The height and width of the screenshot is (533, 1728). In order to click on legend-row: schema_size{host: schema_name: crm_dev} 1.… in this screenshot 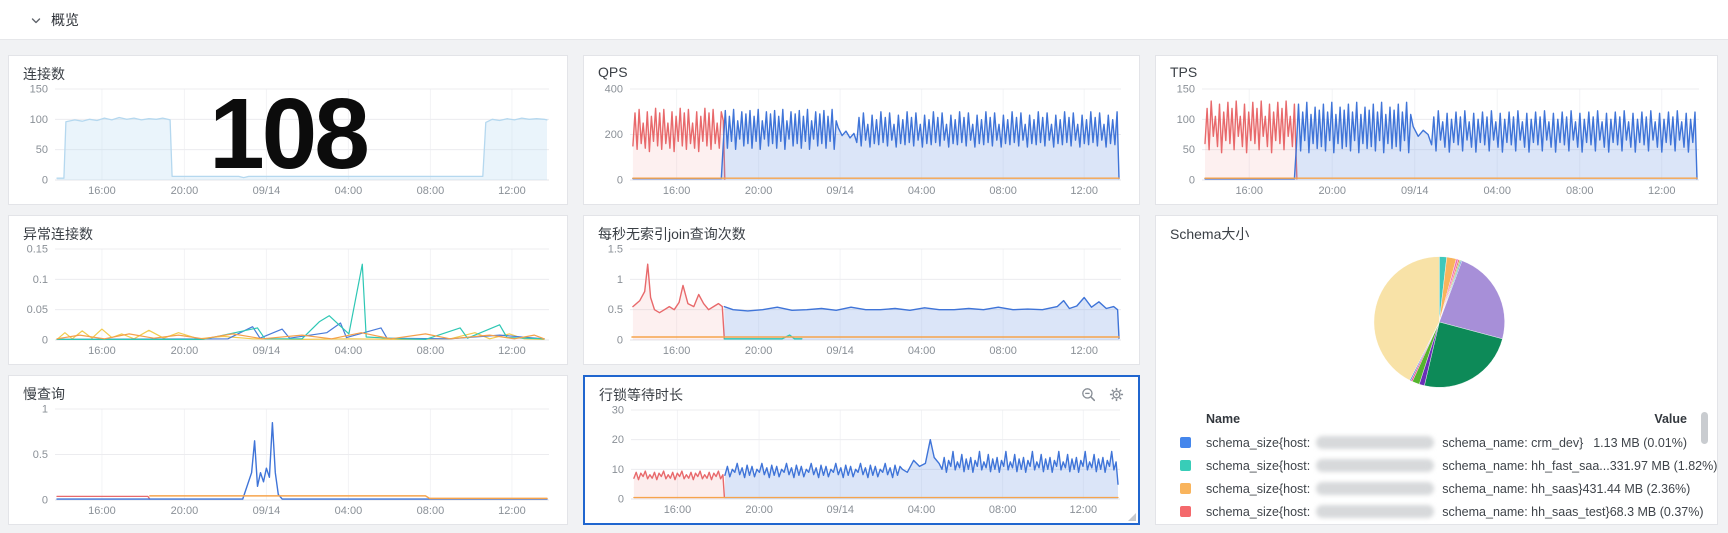, I will do `click(1433, 442)`.